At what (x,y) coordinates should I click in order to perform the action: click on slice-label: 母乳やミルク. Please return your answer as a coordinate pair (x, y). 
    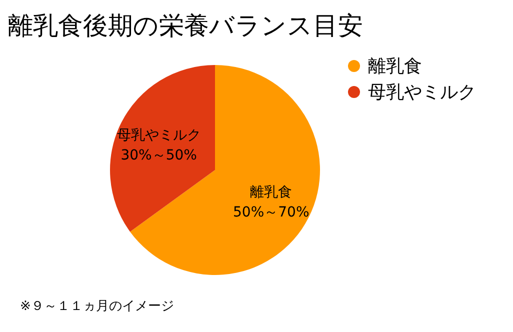
    Looking at the image, I should click on (158, 135).